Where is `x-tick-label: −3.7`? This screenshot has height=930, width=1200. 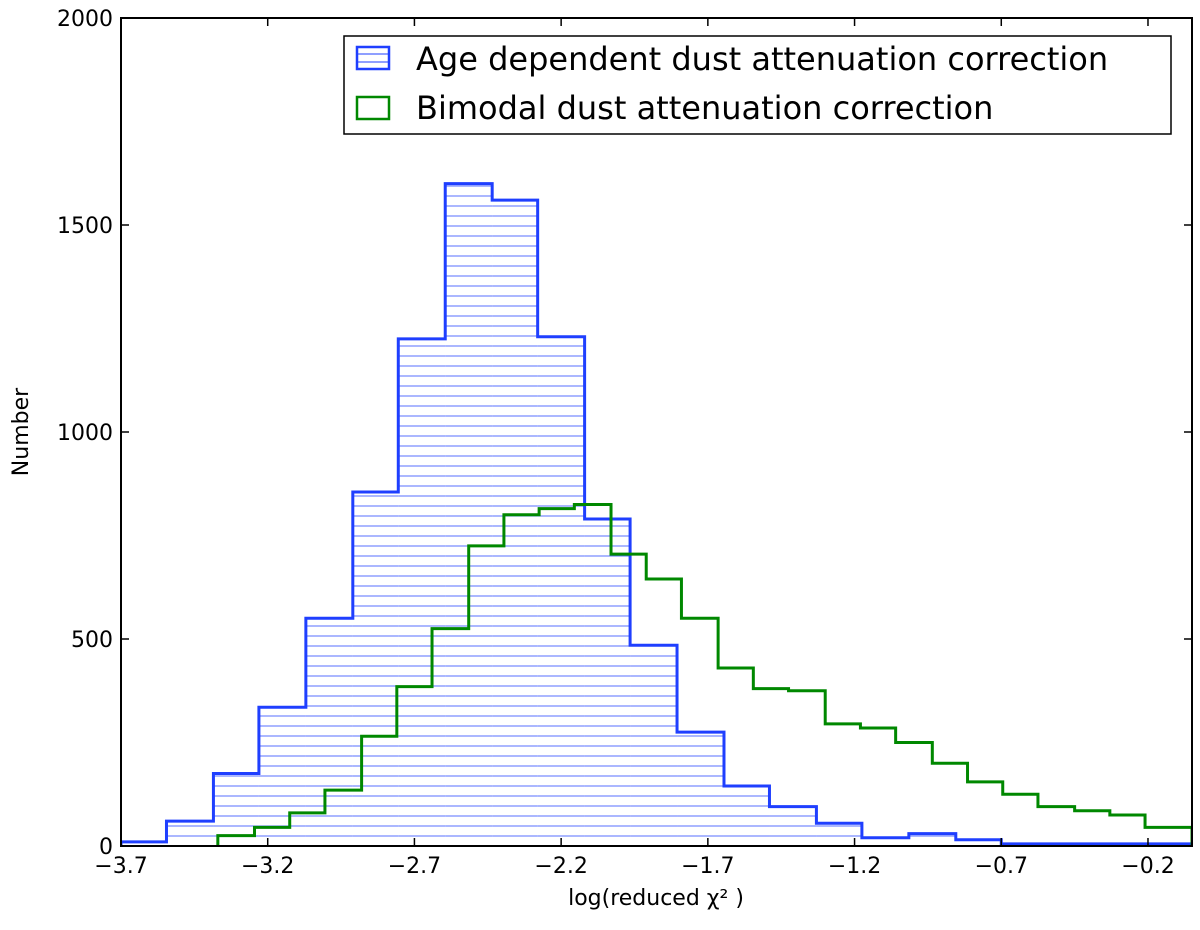
x-tick-label: −3.7 is located at coordinates (120, 866).